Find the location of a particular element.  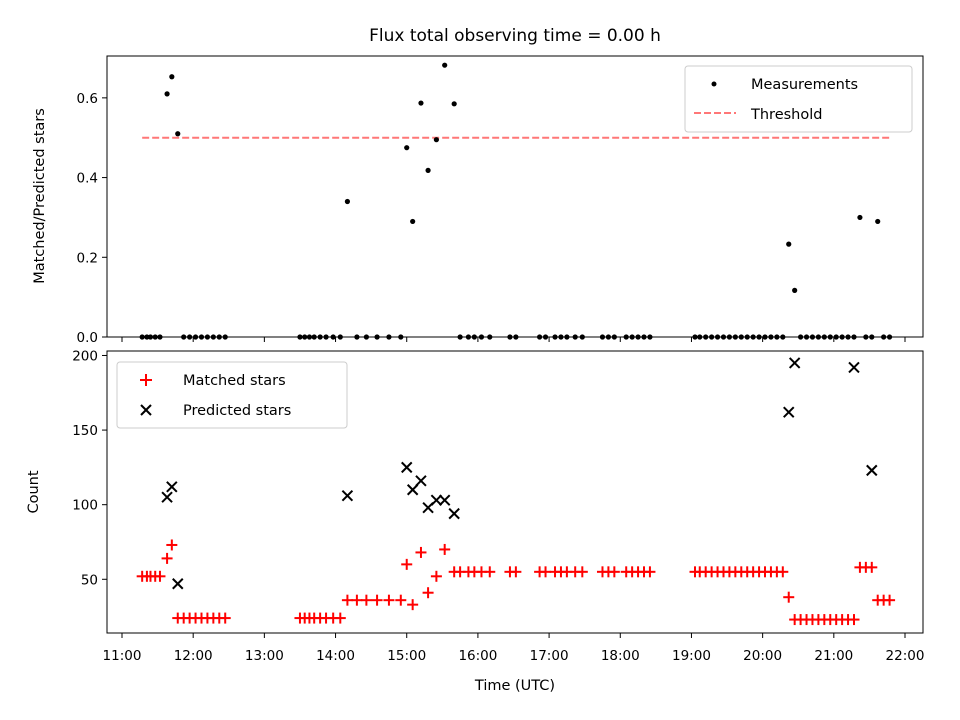

x-axis-label: Time (UTC) is located at coordinates (514, 686).